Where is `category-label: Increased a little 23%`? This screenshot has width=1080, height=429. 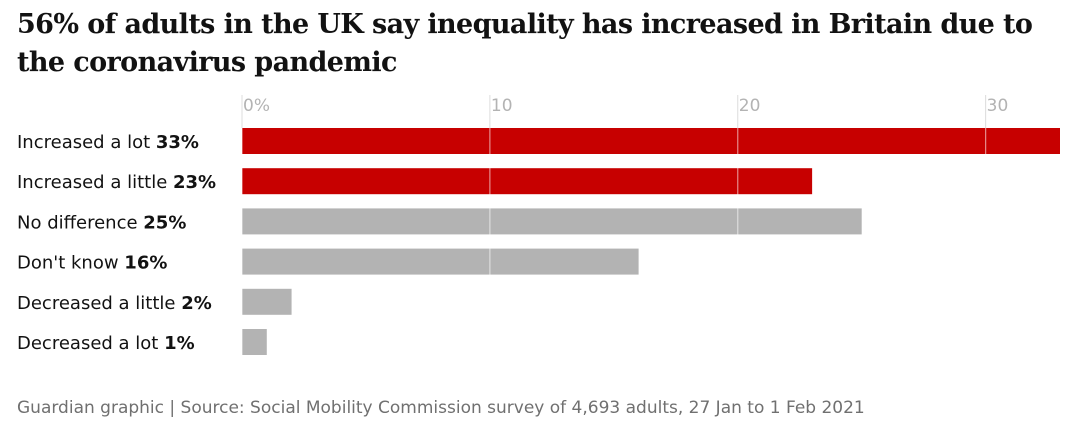
category-label: Increased a little 23% is located at coordinates (116, 182).